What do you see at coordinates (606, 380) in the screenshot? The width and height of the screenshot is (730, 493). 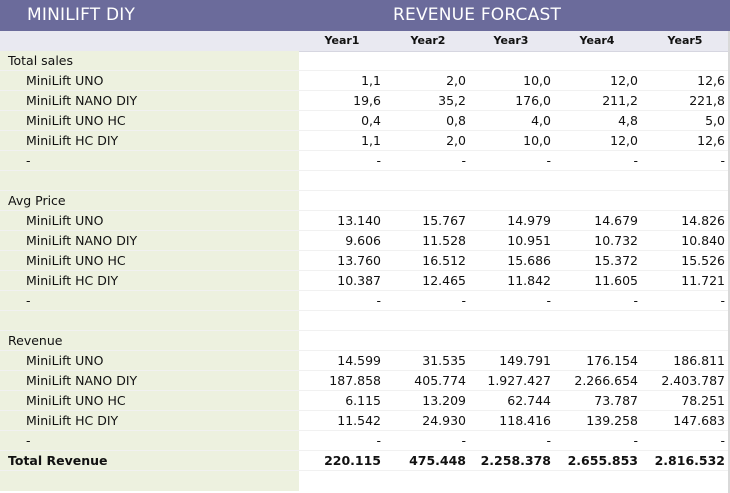 I see `cell-year4: 2.266.654` at bounding box center [606, 380].